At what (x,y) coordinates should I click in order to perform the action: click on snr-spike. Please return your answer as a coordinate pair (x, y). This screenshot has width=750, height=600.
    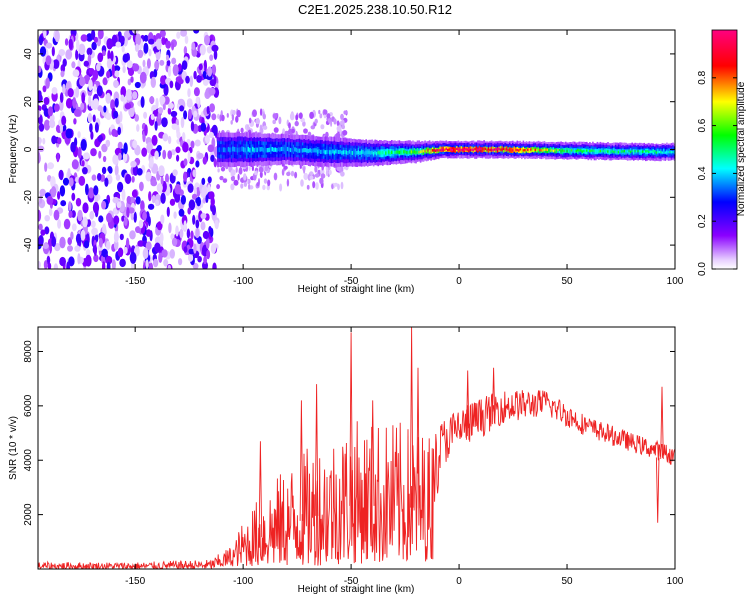
    Looking at the image, I should click on (411, 417).